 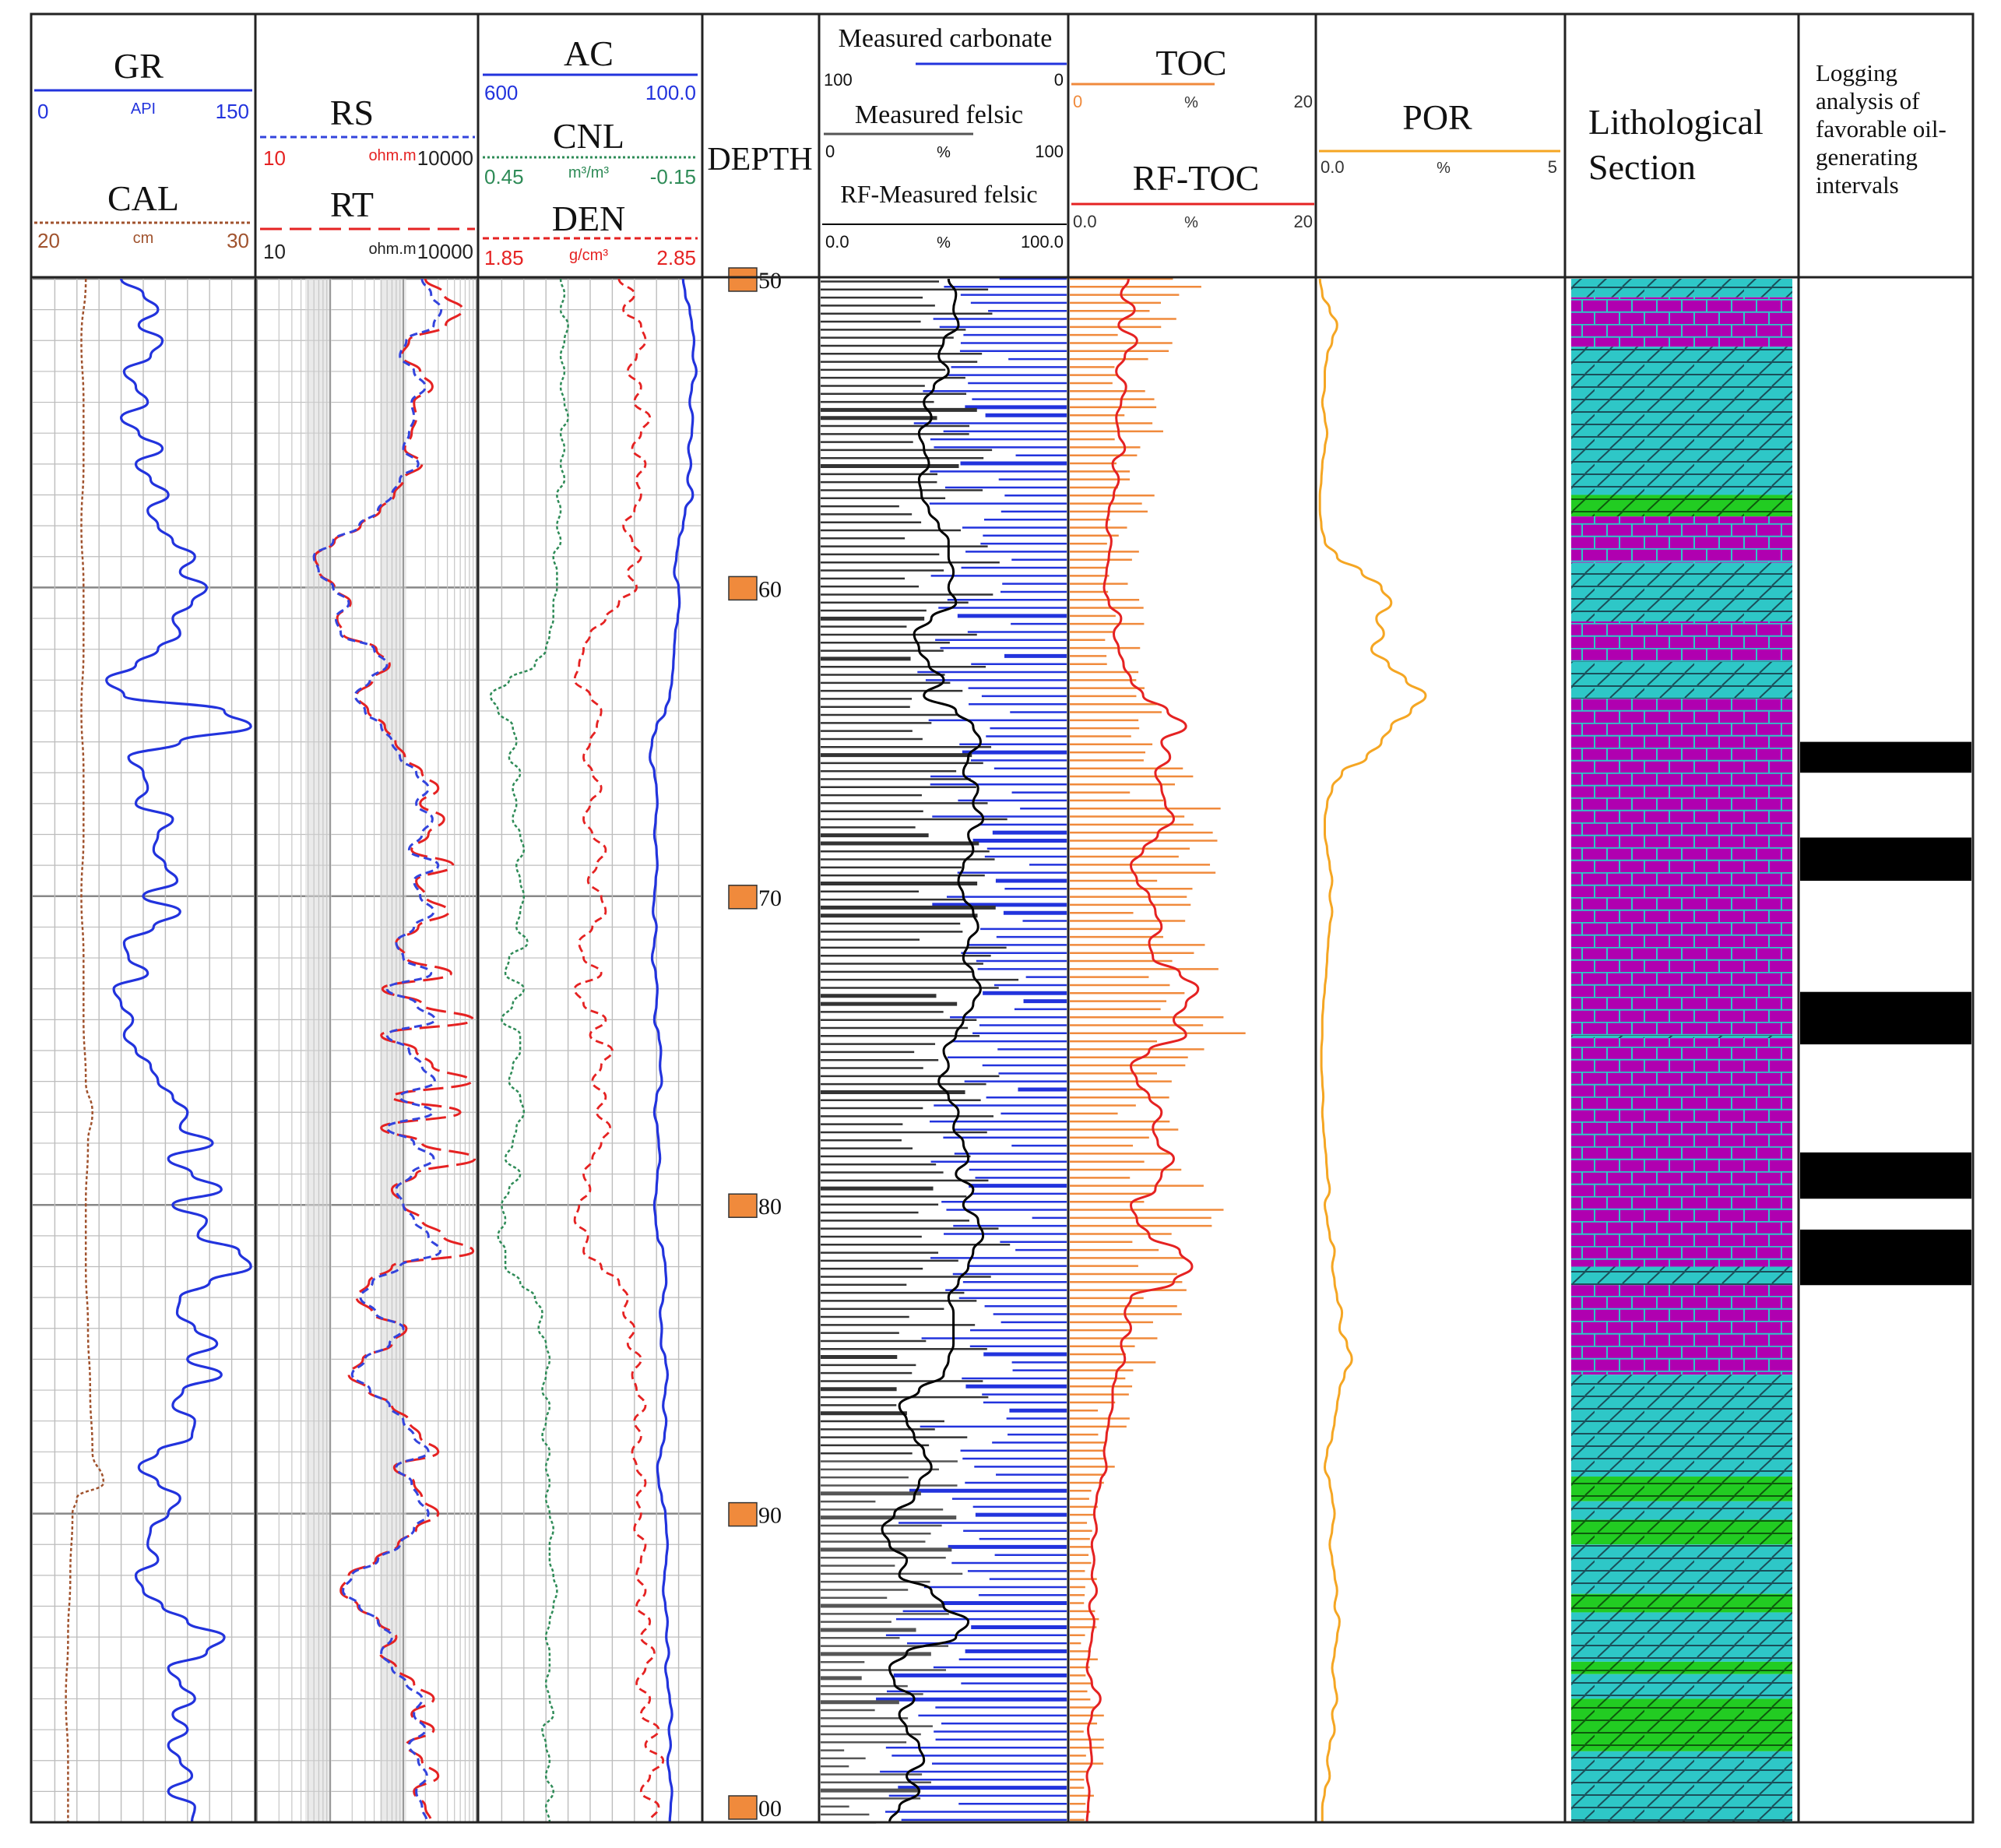 What do you see at coordinates (673, 176) in the screenshot?
I see `cnl-scale-max: -0.15` at bounding box center [673, 176].